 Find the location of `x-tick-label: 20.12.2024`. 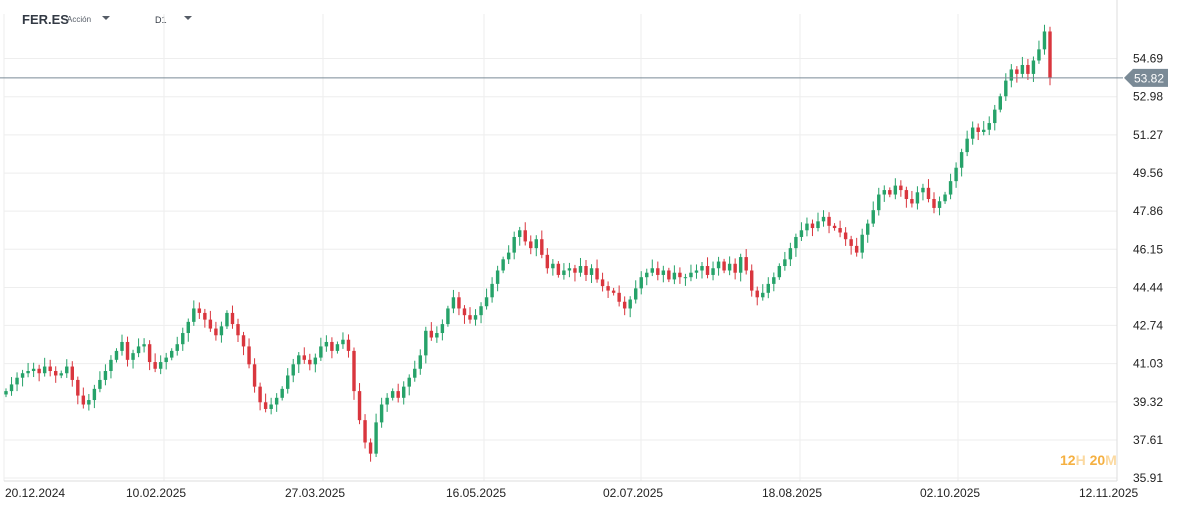

x-tick-label: 20.12.2024 is located at coordinates (35, 493).